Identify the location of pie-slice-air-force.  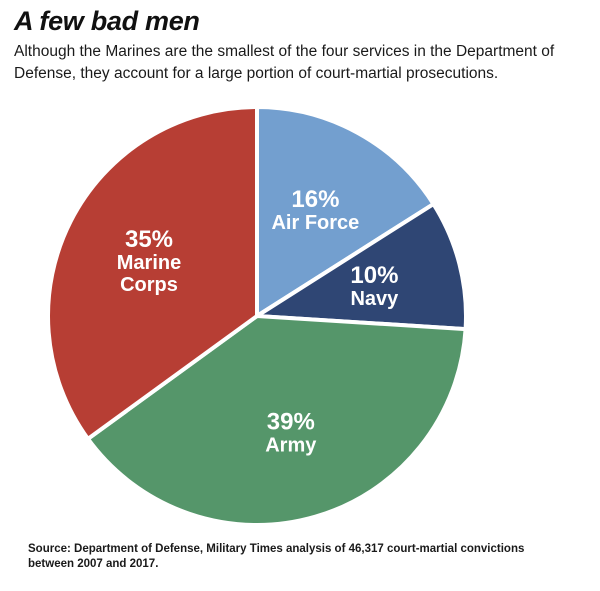
(345, 211).